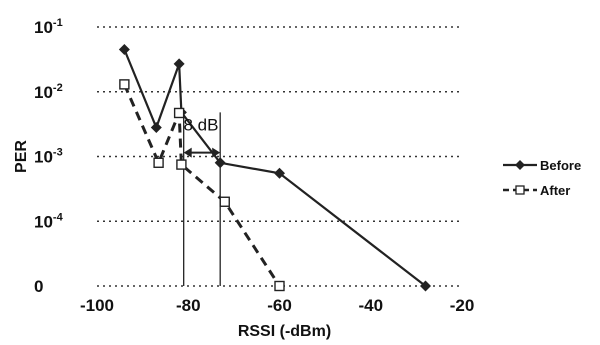  What do you see at coordinates (284, 331) in the screenshot?
I see `x-axis-label: RSSI (-dBm)` at bounding box center [284, 331].